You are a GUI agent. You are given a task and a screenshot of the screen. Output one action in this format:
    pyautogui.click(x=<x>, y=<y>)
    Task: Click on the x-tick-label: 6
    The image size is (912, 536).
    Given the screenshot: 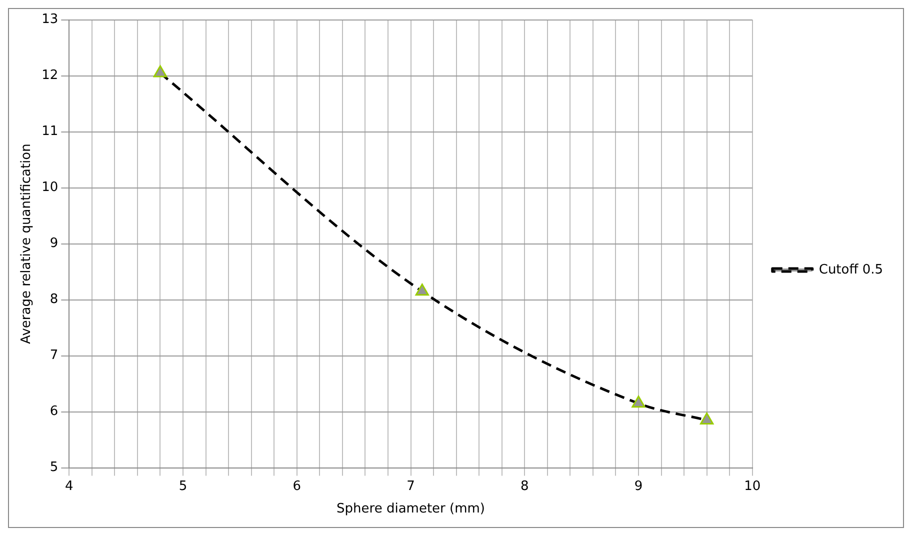 What is the action you would take?
    pyautogui.click(x=297, y=486)
    